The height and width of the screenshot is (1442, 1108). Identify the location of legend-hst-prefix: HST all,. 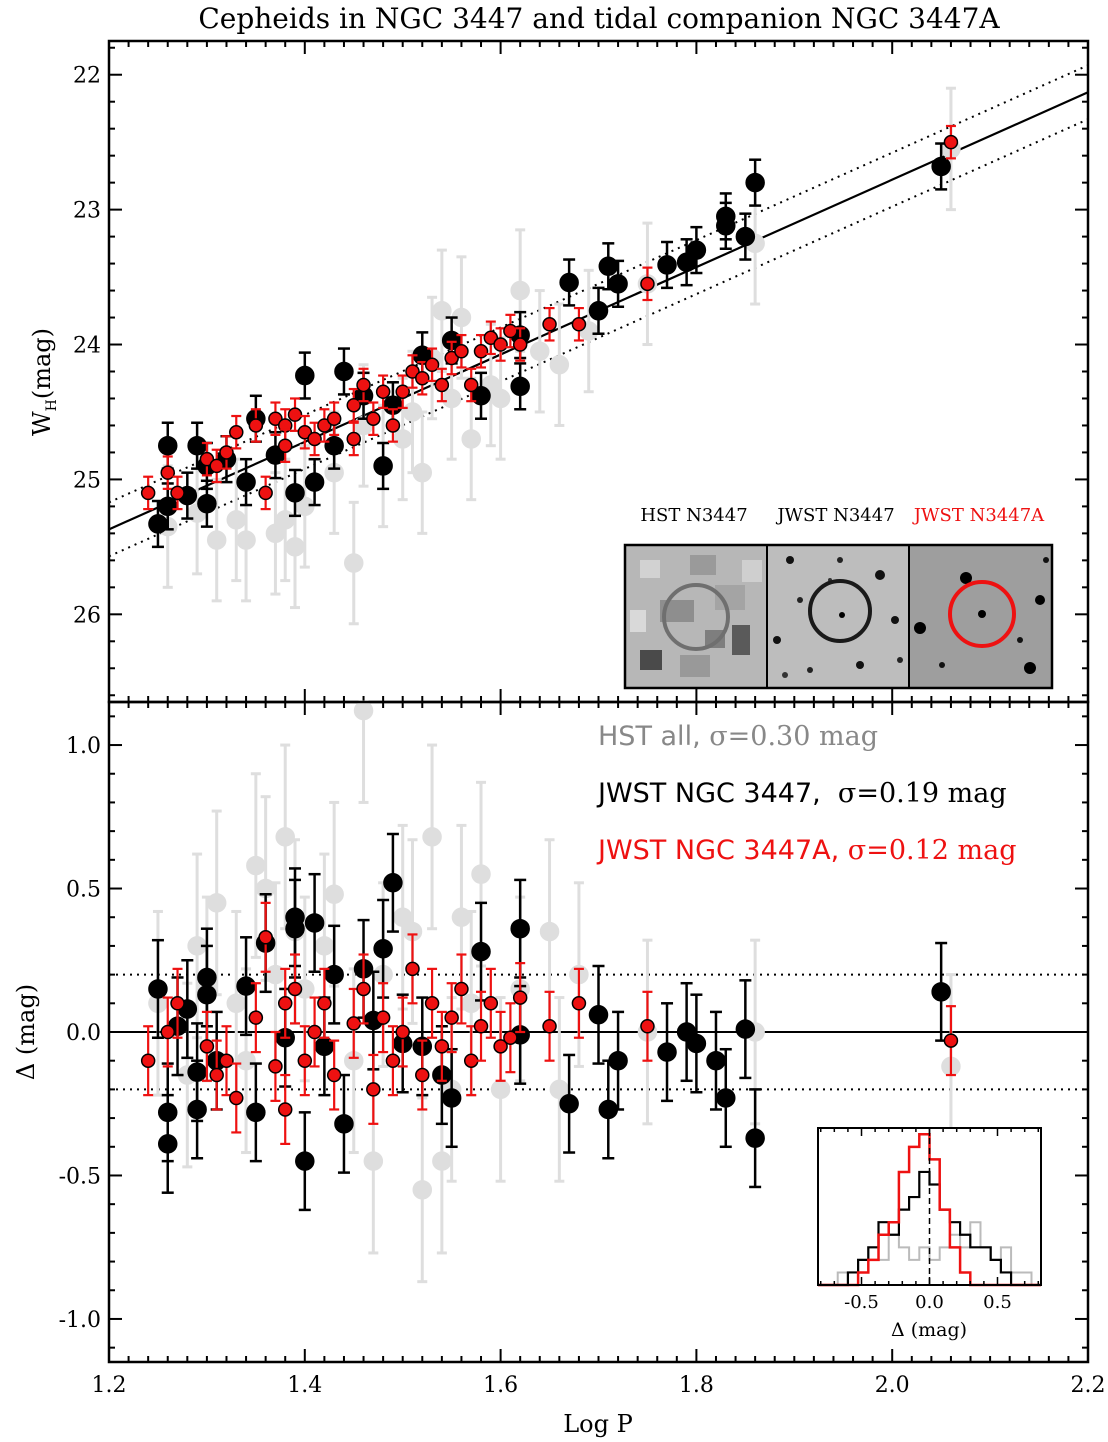
(653, 736).